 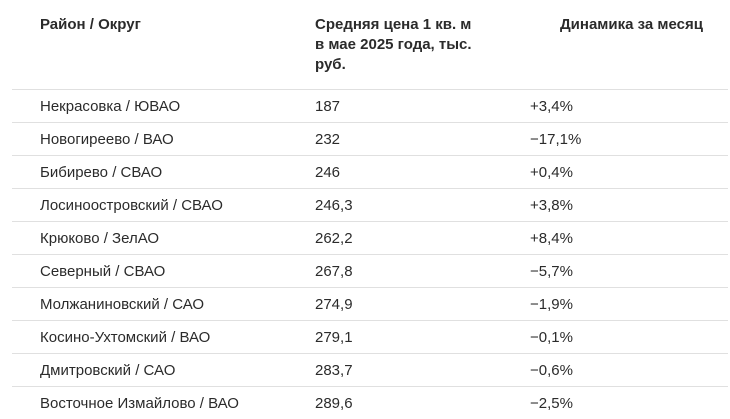 I want to click on price-cell: 274,9, so click(x=422, y=304).